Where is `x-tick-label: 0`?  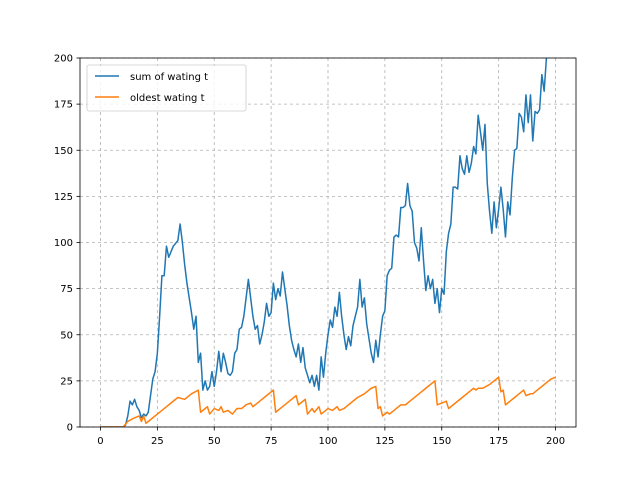 x-tick-label: 0 is located at coordinates (100, 441).